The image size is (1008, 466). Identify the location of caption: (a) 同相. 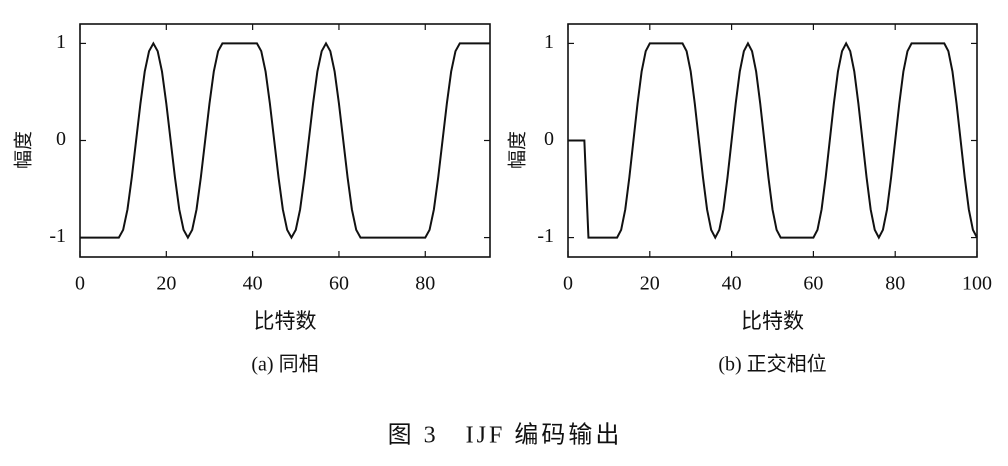
(284, 364).